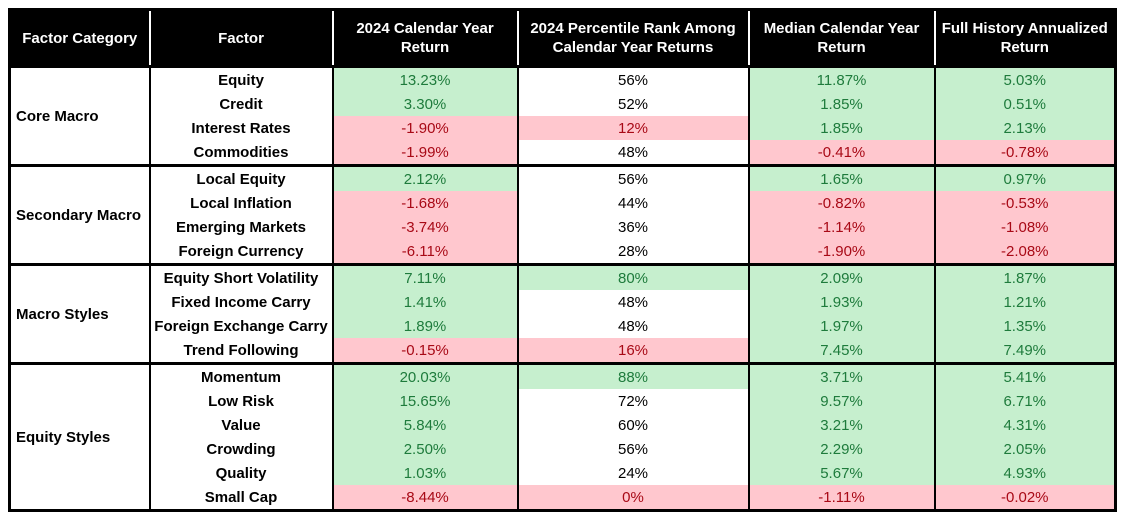  Describe the element at coordinates (79, 38) in the screenshot. I see `column-header-factor-category: Factor Category` at that location.